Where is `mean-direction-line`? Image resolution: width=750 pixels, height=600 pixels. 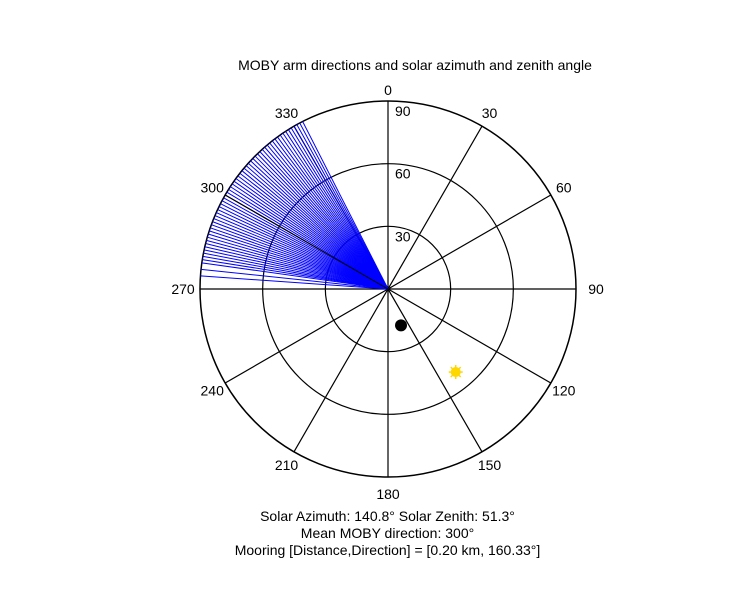 mean-direction-line is located at coordinates (306, 242).